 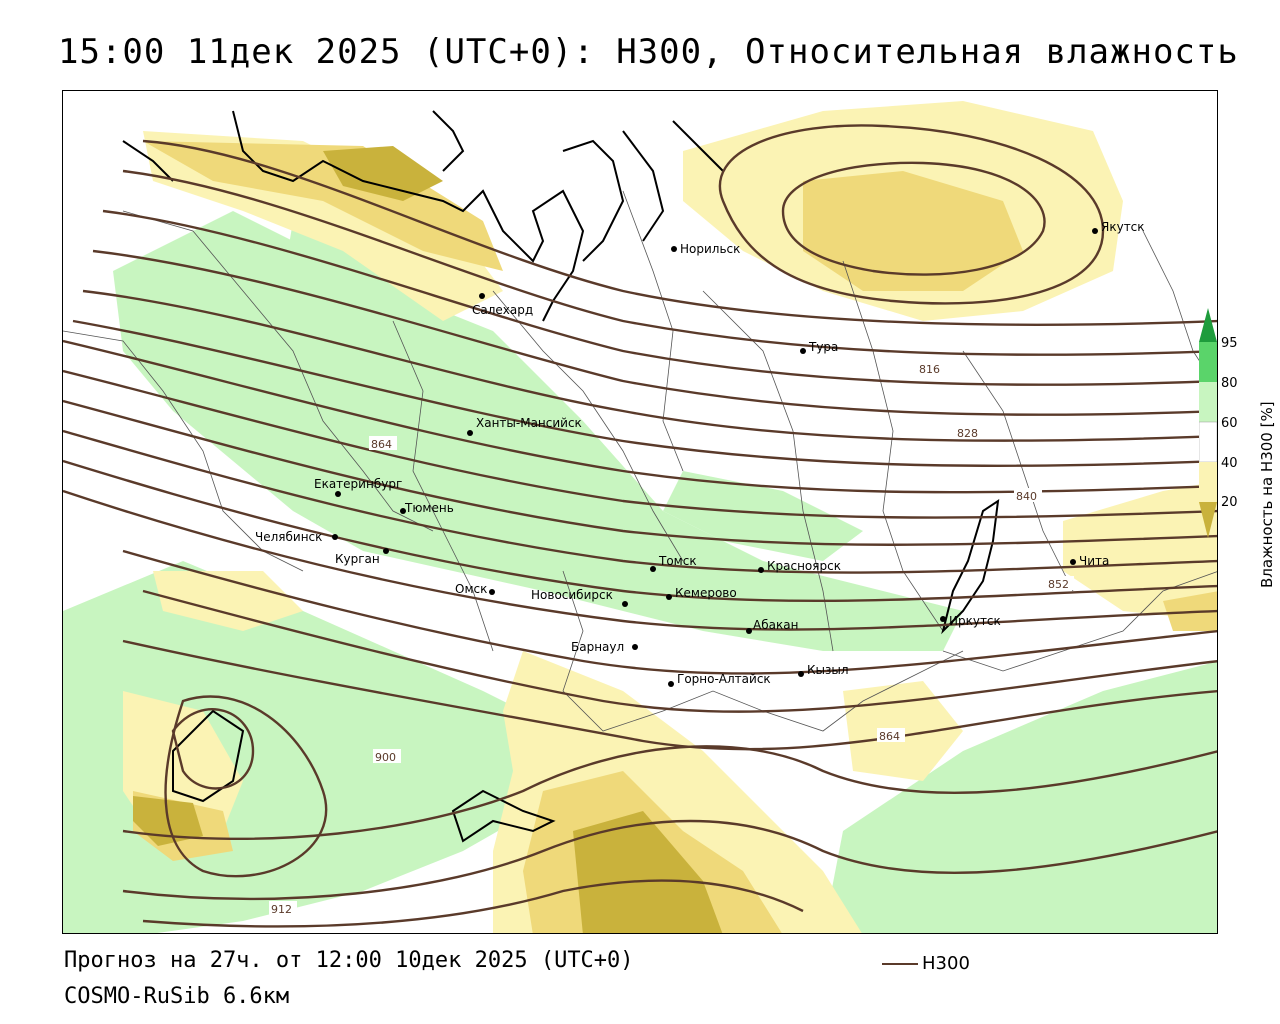 I want to click on city-label-tomsk: Томск, so click(x=677, y=561).